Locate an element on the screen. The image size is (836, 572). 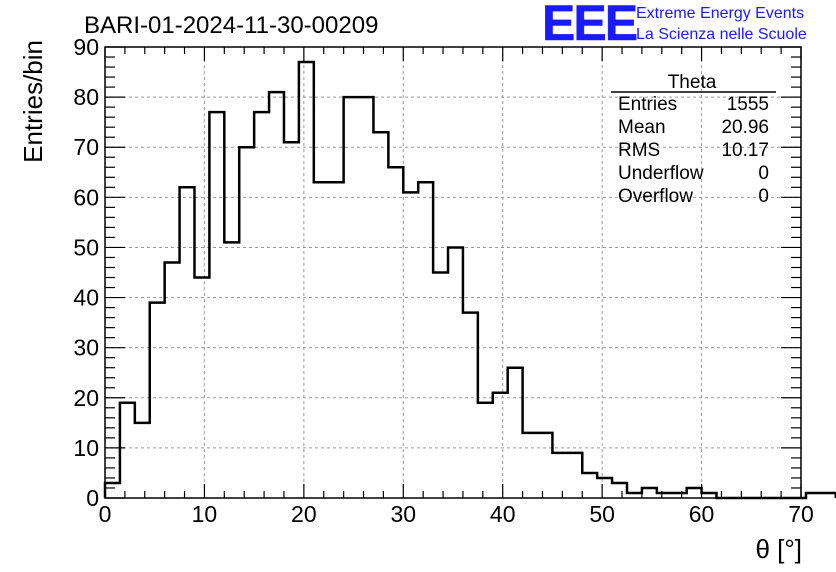
x-tick-label: 50 is located at coordinates (602, 514).